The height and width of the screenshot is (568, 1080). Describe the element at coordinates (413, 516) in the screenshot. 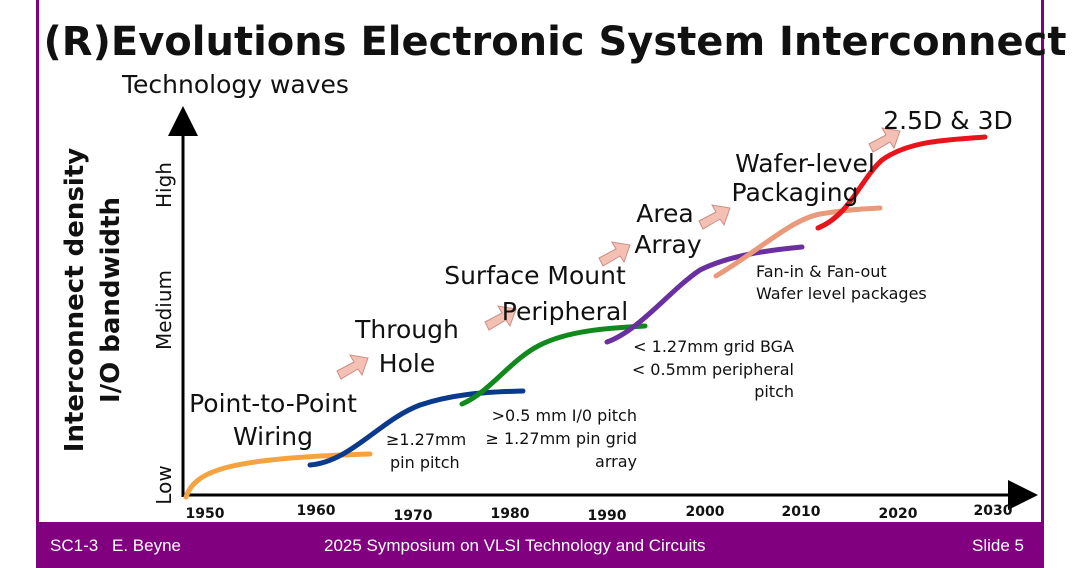

I see `x-tick: 1970` at that location.